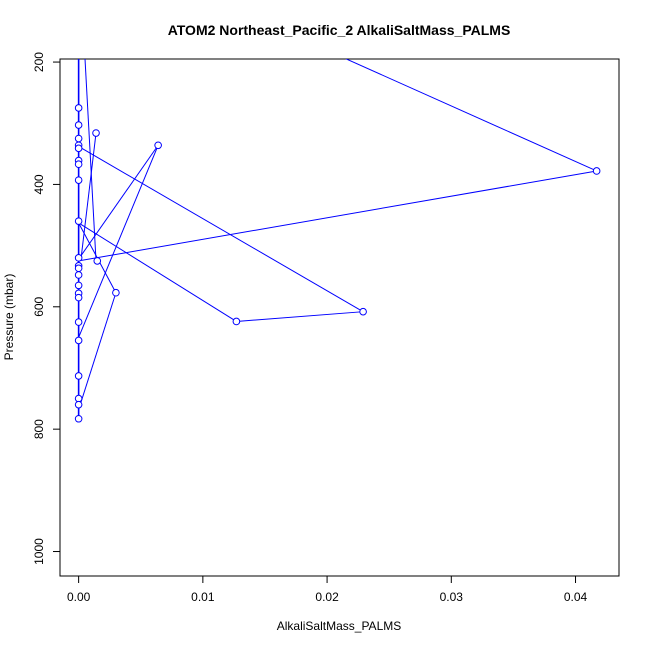 The width and height of the screenshot is (650, 650). I want to click on x-tick-label: 0.04, so click(576, 597).